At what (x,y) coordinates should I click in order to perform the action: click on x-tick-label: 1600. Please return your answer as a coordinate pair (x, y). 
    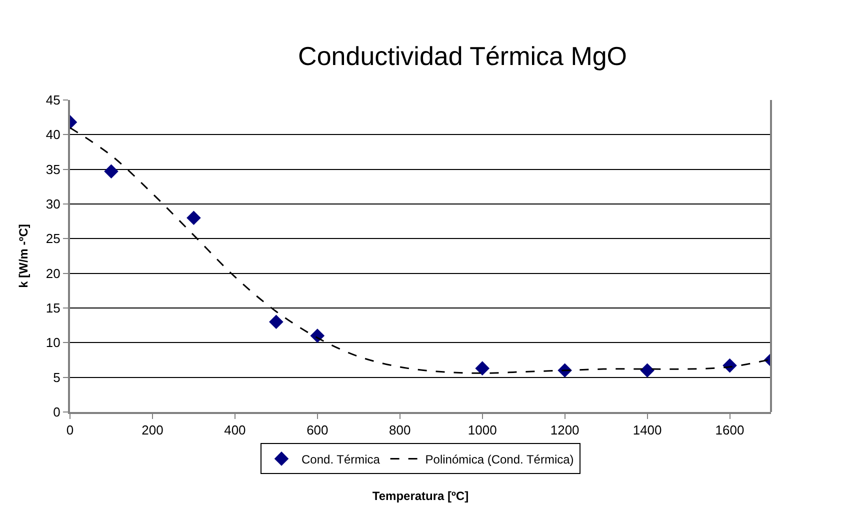
    Looking at the image, I should click on (729, 430).